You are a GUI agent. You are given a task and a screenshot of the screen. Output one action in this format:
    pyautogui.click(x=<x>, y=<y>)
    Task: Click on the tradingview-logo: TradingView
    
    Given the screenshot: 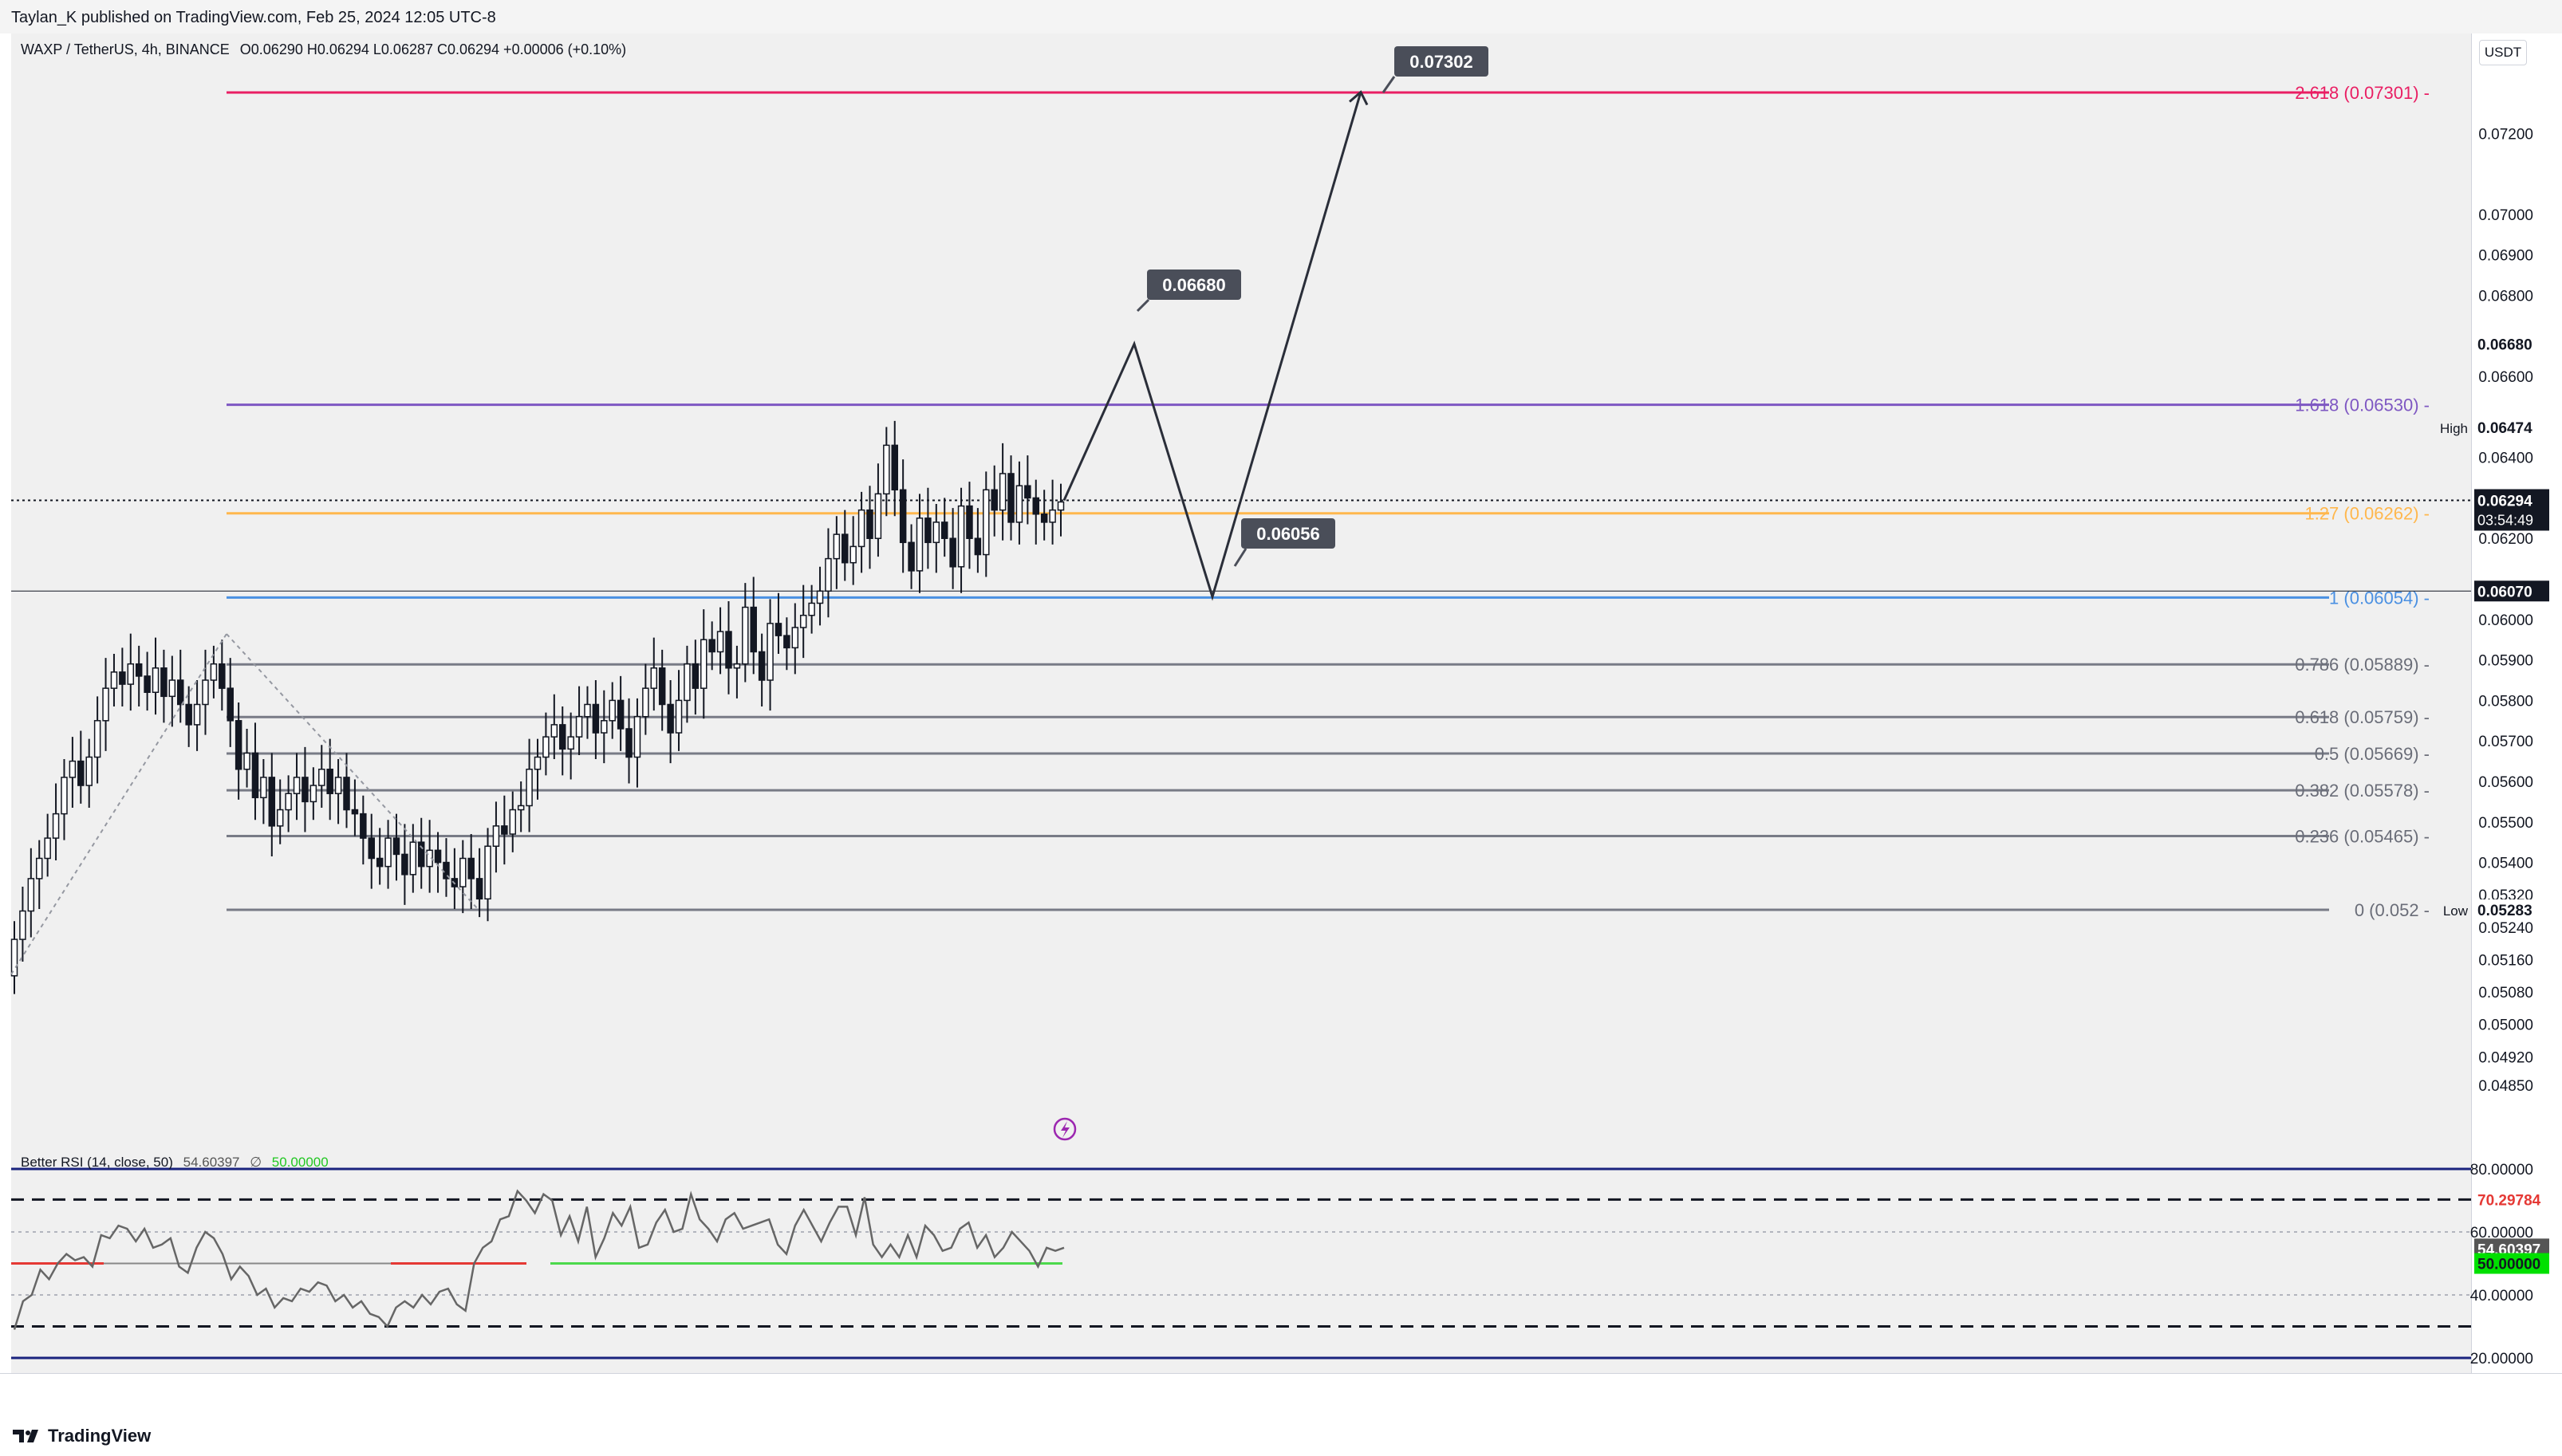 What is the action you would take?
    pyautogui.click(x=82, y=1436)
    